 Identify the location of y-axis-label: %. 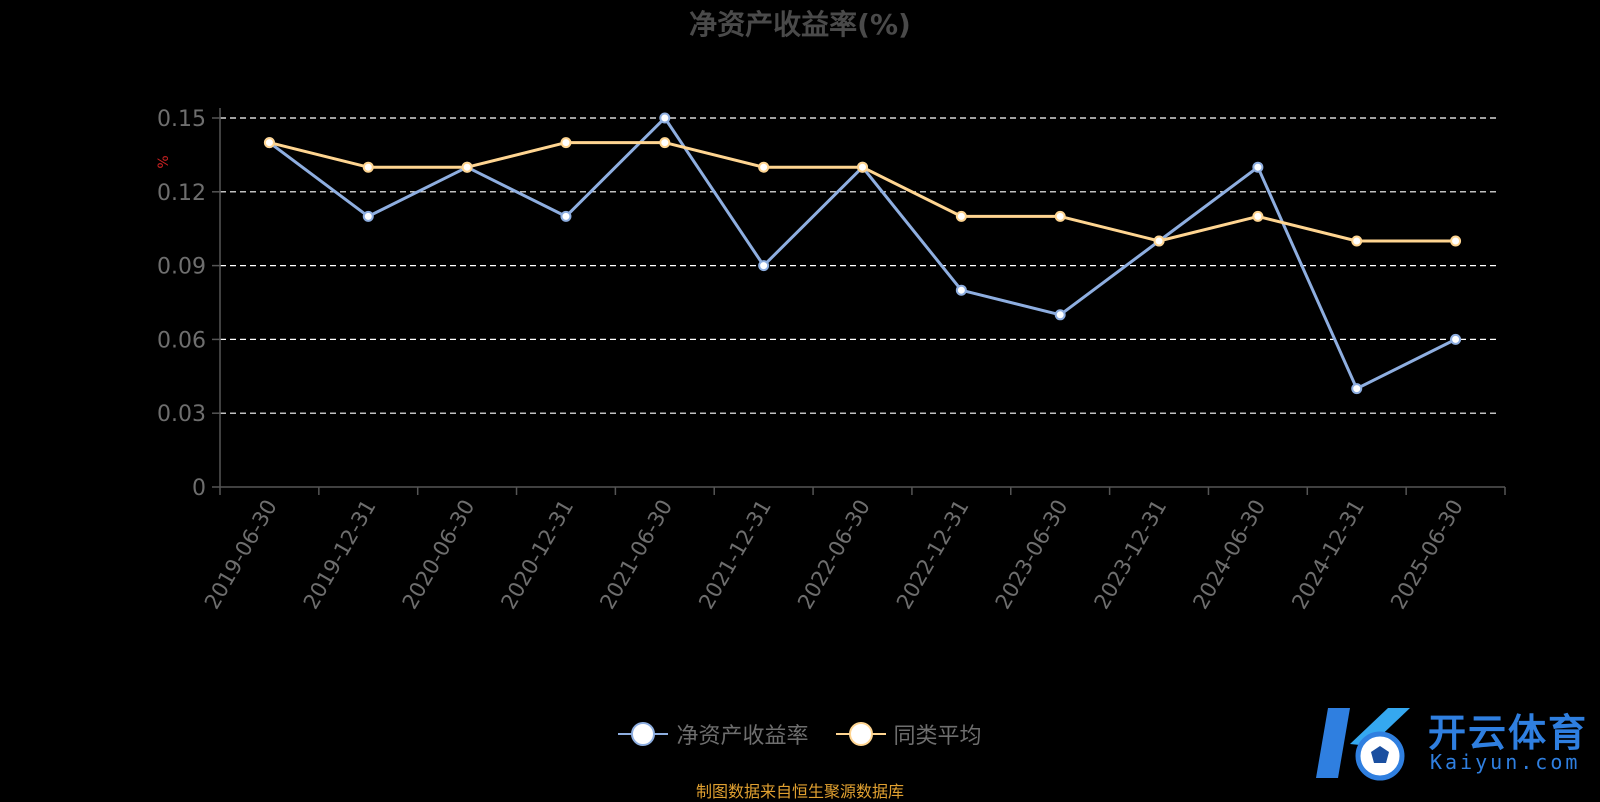
(164, 161).